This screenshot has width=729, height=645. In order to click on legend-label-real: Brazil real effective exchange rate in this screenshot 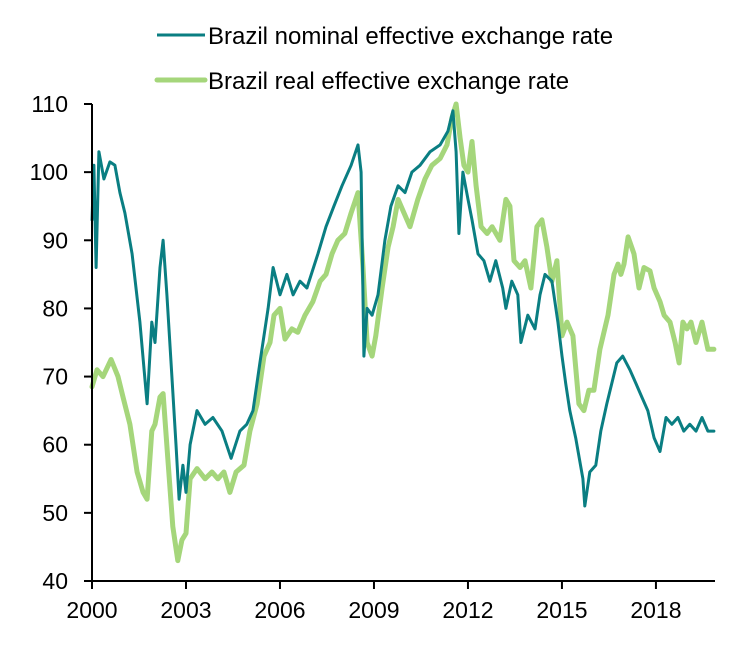, I will do `click(388, 81)`.